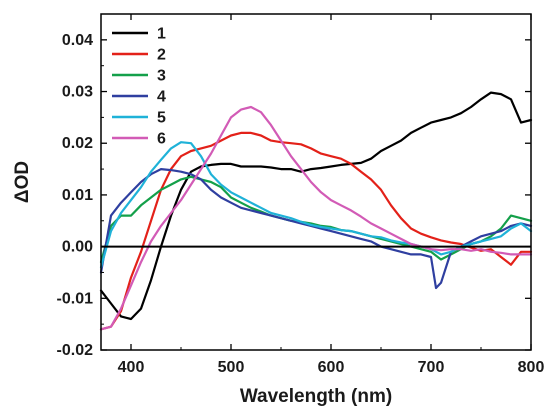 Image resolution: width=548 pixels, height=409 pixels. I want to click on x-tick-label: 700, so click(431, 367).